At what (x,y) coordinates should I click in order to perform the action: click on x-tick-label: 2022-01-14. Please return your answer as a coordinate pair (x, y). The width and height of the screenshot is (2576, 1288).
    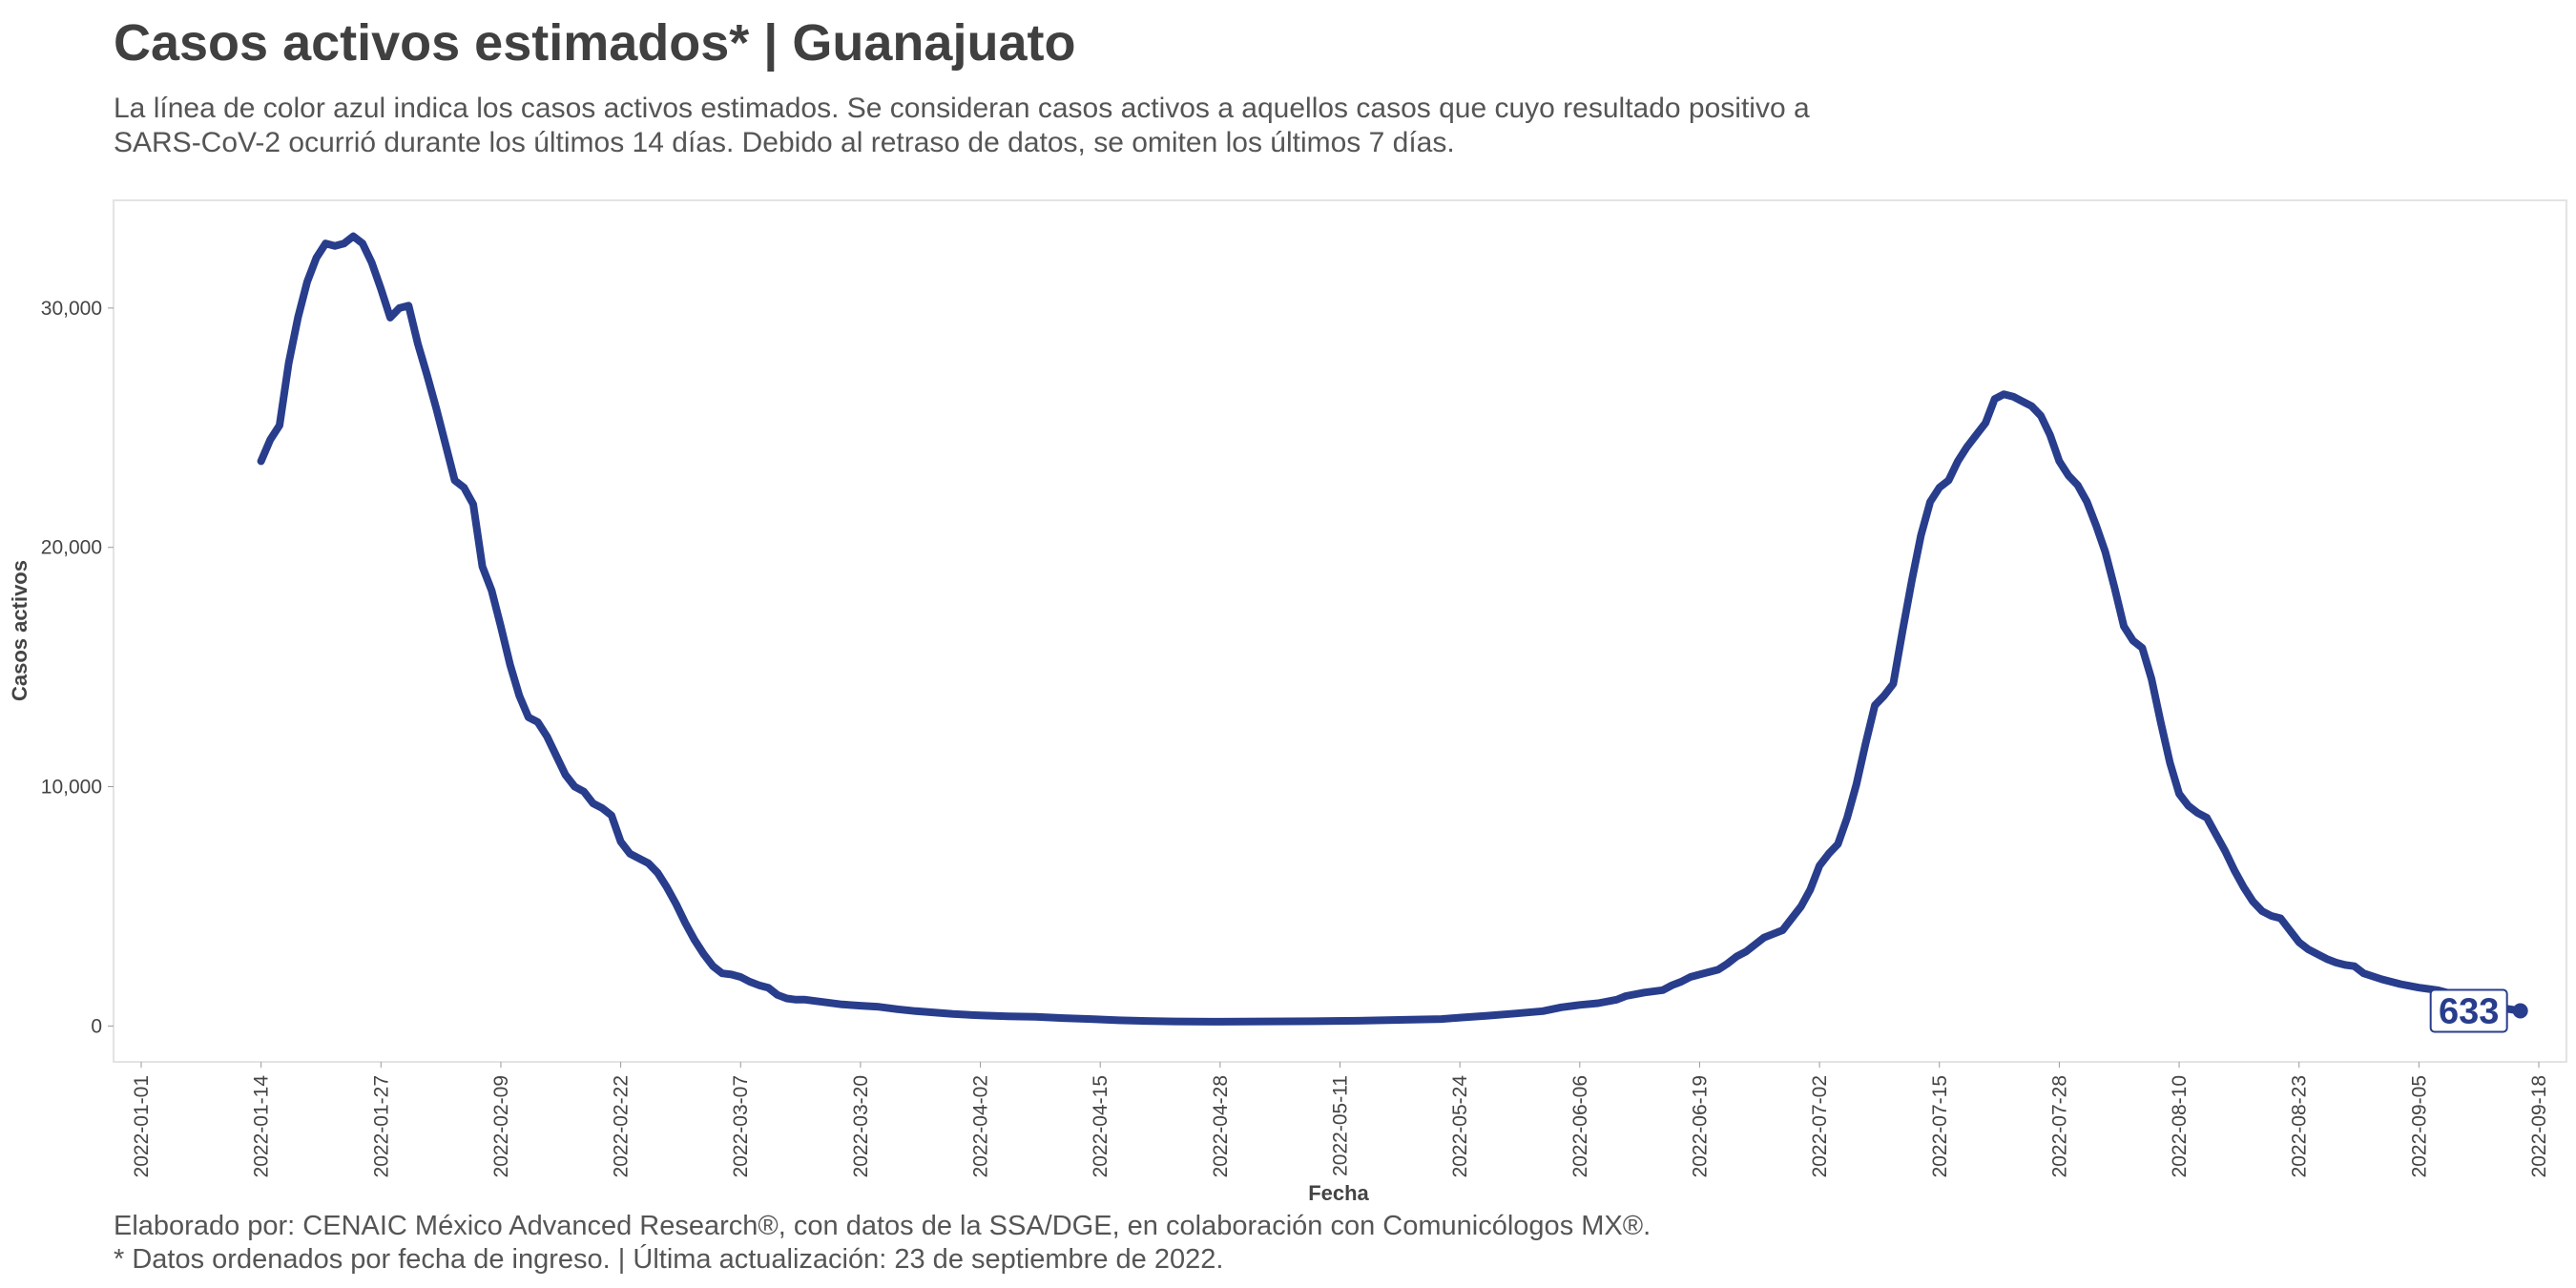
    Looking at the image, I should click on (262, 1126).